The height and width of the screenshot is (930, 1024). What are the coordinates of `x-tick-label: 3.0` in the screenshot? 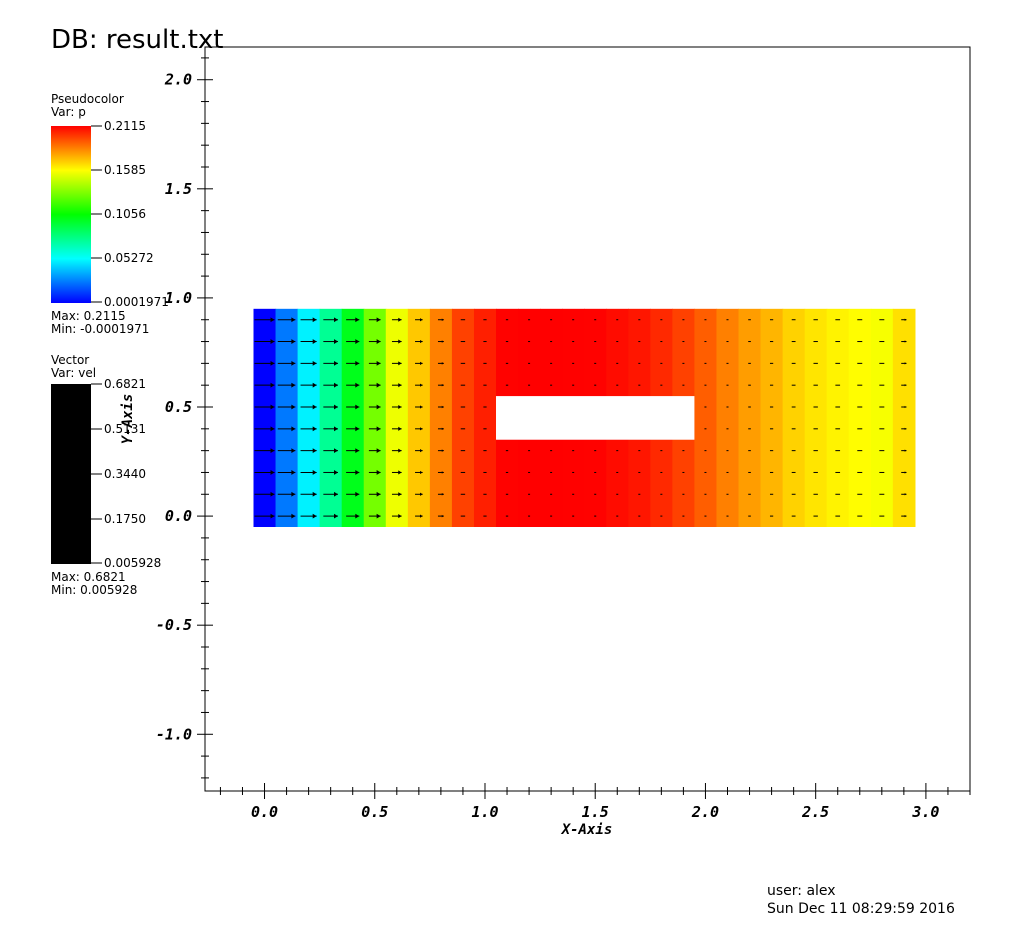 It's located at (925, 812).